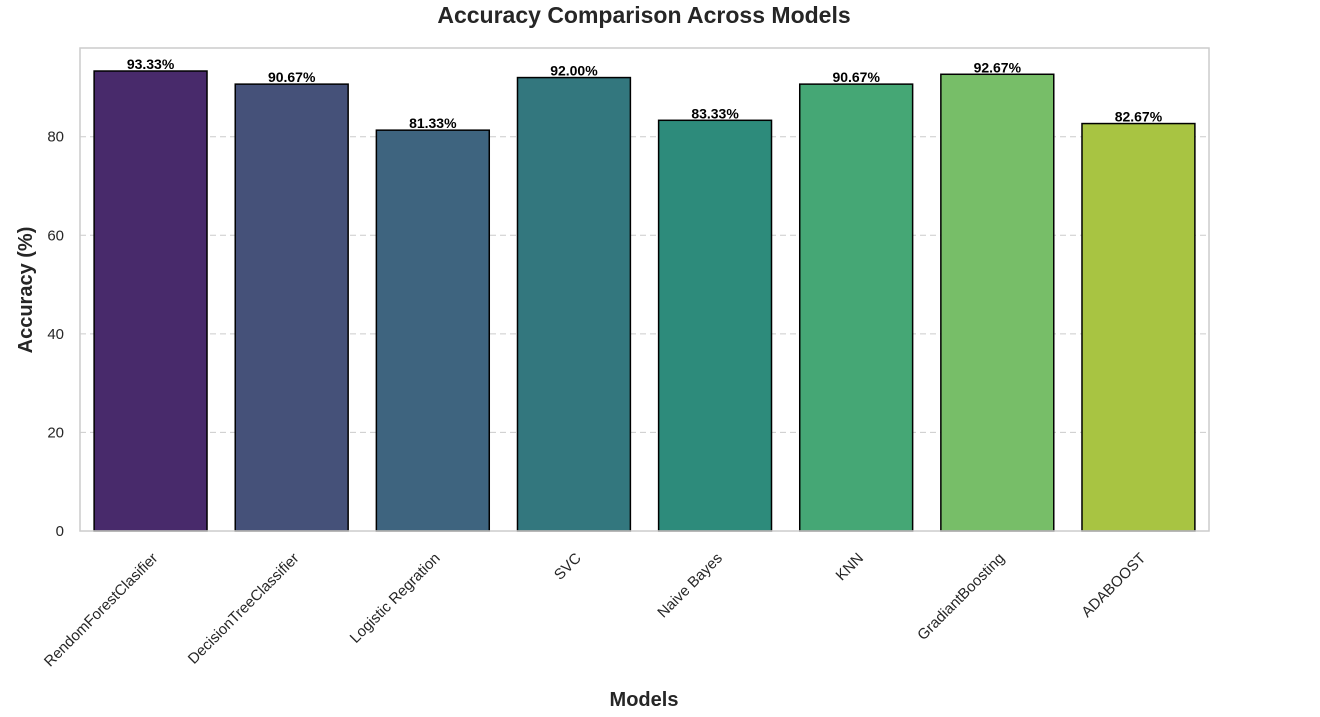  Describe the element at coordinates (568, 567) in the screenshot. I see `x-tick-label: SVC` at that location.